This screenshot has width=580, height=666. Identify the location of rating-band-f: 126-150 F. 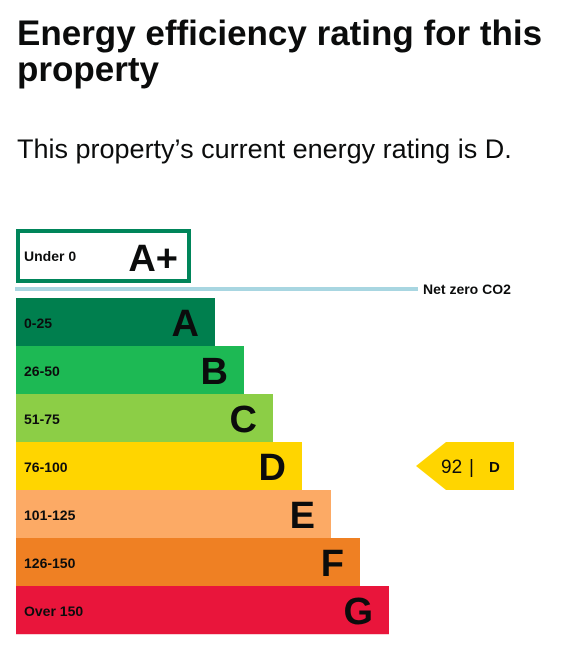
(188, 562).